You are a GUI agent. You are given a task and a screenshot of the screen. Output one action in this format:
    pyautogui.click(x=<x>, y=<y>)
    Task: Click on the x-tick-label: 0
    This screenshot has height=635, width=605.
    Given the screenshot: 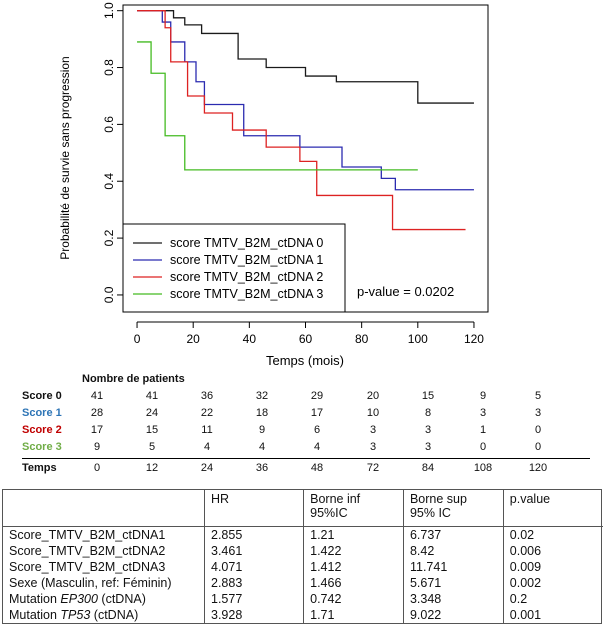 What is the action you would take?
    pyautogui.click(x=137, y=339)
    